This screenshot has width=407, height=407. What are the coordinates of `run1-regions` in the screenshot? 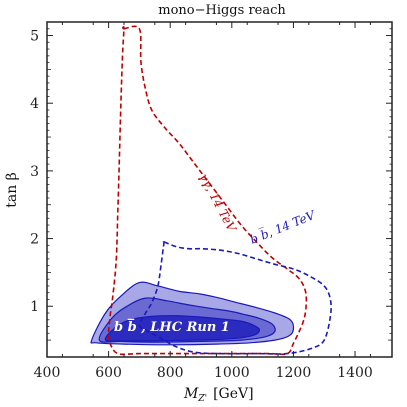 It's located at (192, 313).